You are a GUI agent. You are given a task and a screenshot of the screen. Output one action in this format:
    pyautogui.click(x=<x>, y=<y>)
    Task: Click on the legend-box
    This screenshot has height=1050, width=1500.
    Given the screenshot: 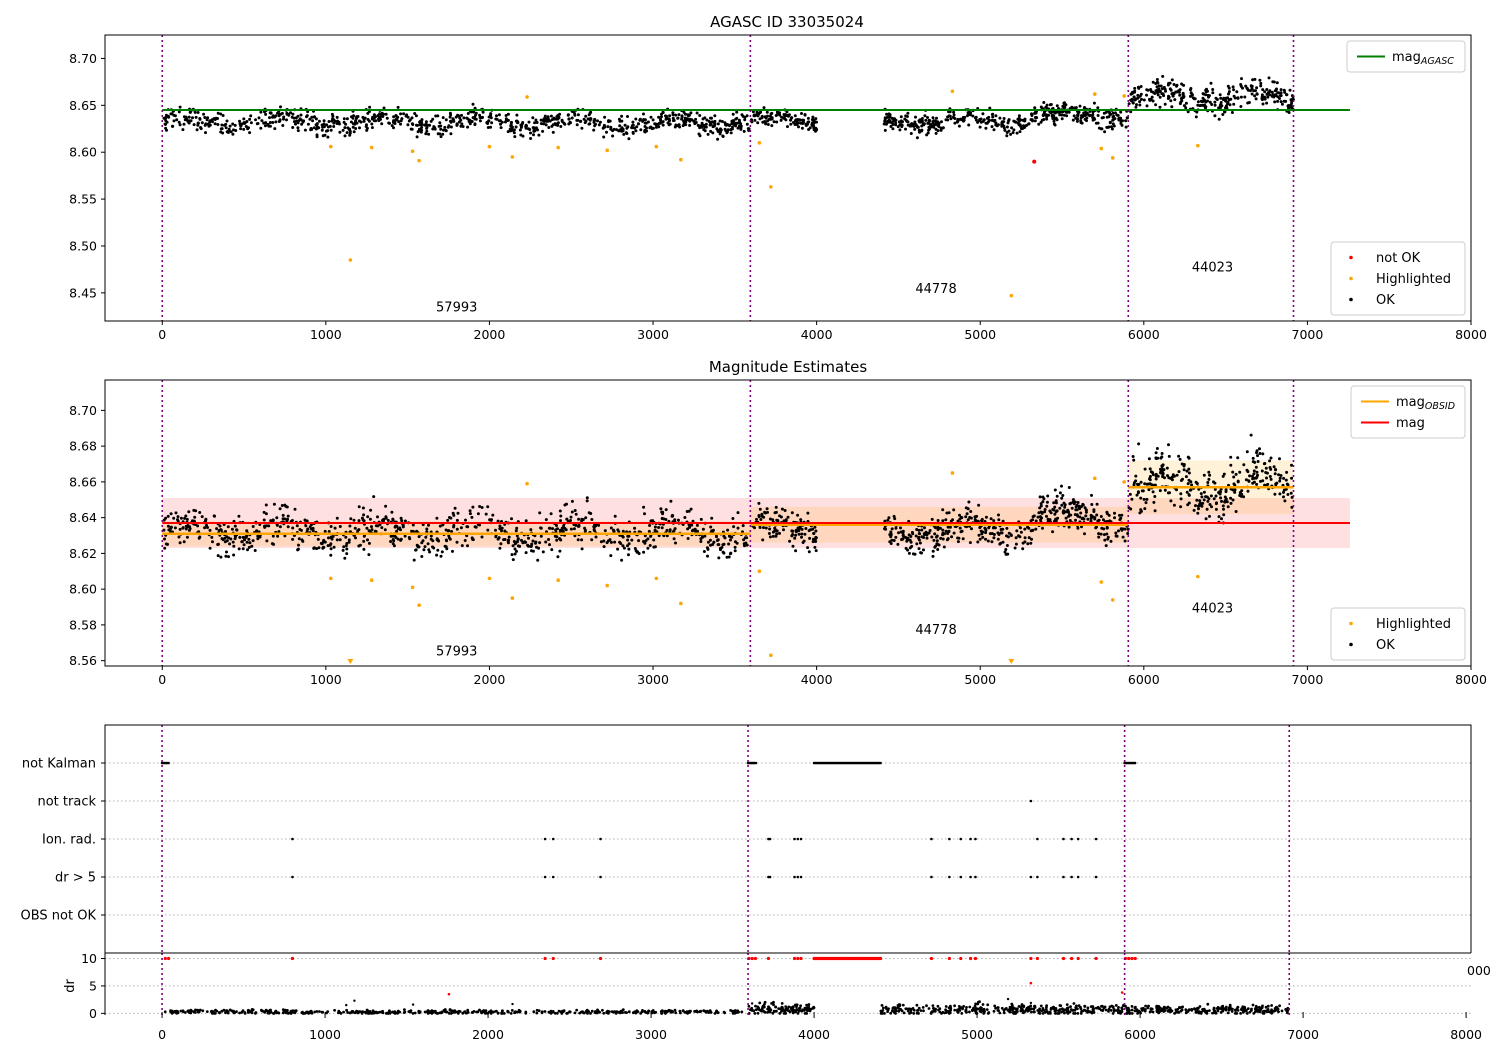 What is the action you would take?
    pyautogui.click(x=1406, y=56)
    